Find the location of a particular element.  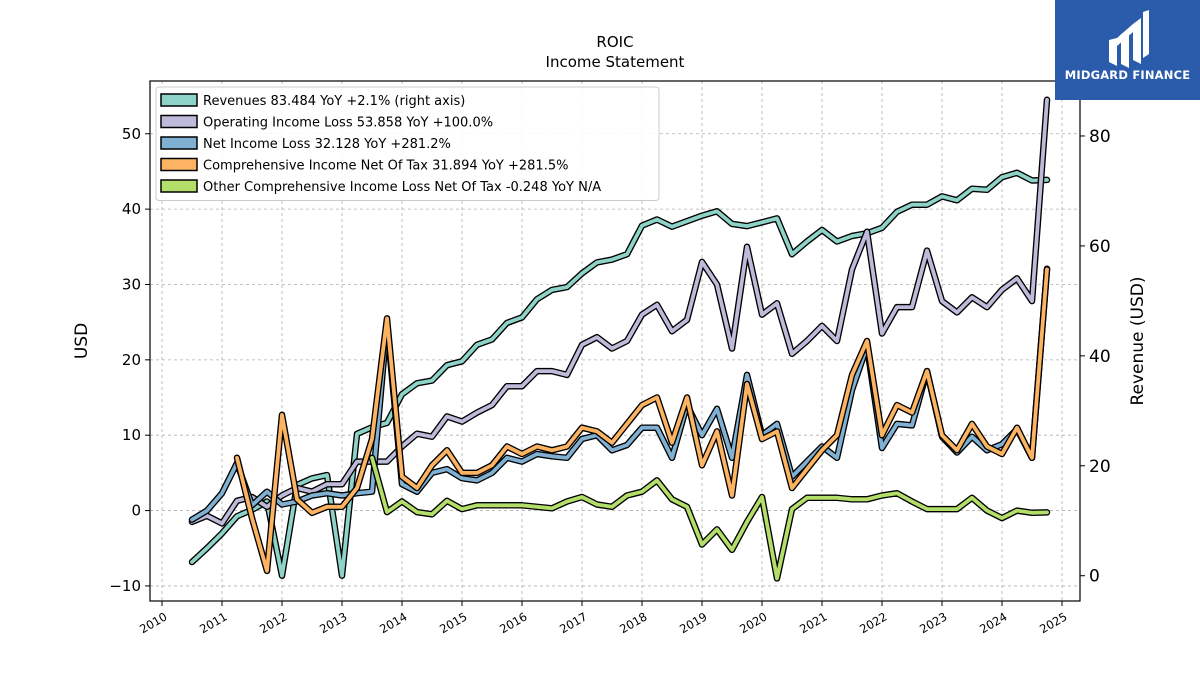

legend-label-0: Revenues 83.484 YoY +2.1% (right axis) is located at coordinates (334, 101).